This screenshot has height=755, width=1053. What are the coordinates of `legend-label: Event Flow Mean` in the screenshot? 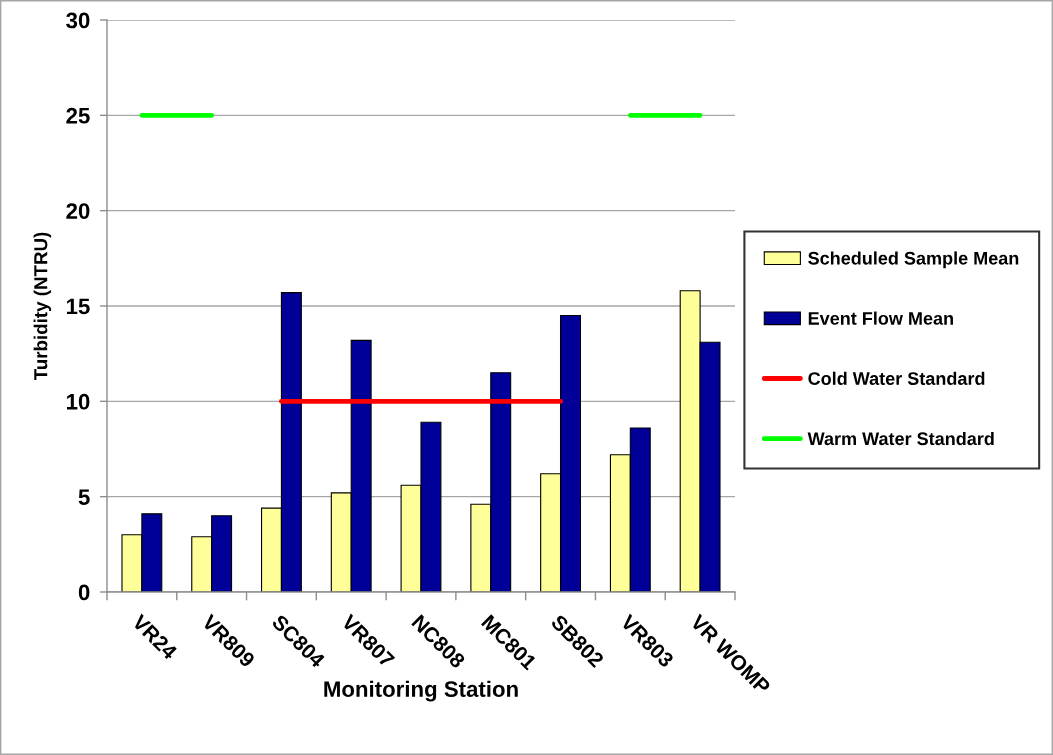 It's located at (880, 318).